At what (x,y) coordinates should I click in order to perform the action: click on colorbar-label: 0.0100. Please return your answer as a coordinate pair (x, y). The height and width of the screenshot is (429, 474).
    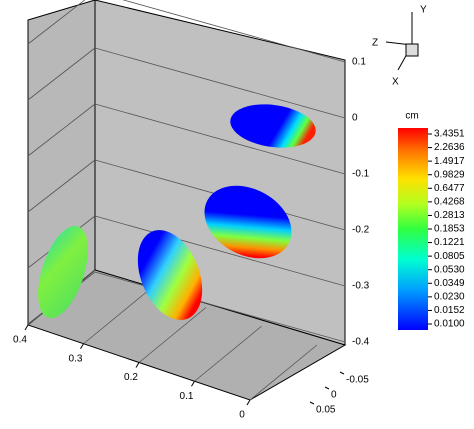
    Looking at the image, I should click on (449, 324).